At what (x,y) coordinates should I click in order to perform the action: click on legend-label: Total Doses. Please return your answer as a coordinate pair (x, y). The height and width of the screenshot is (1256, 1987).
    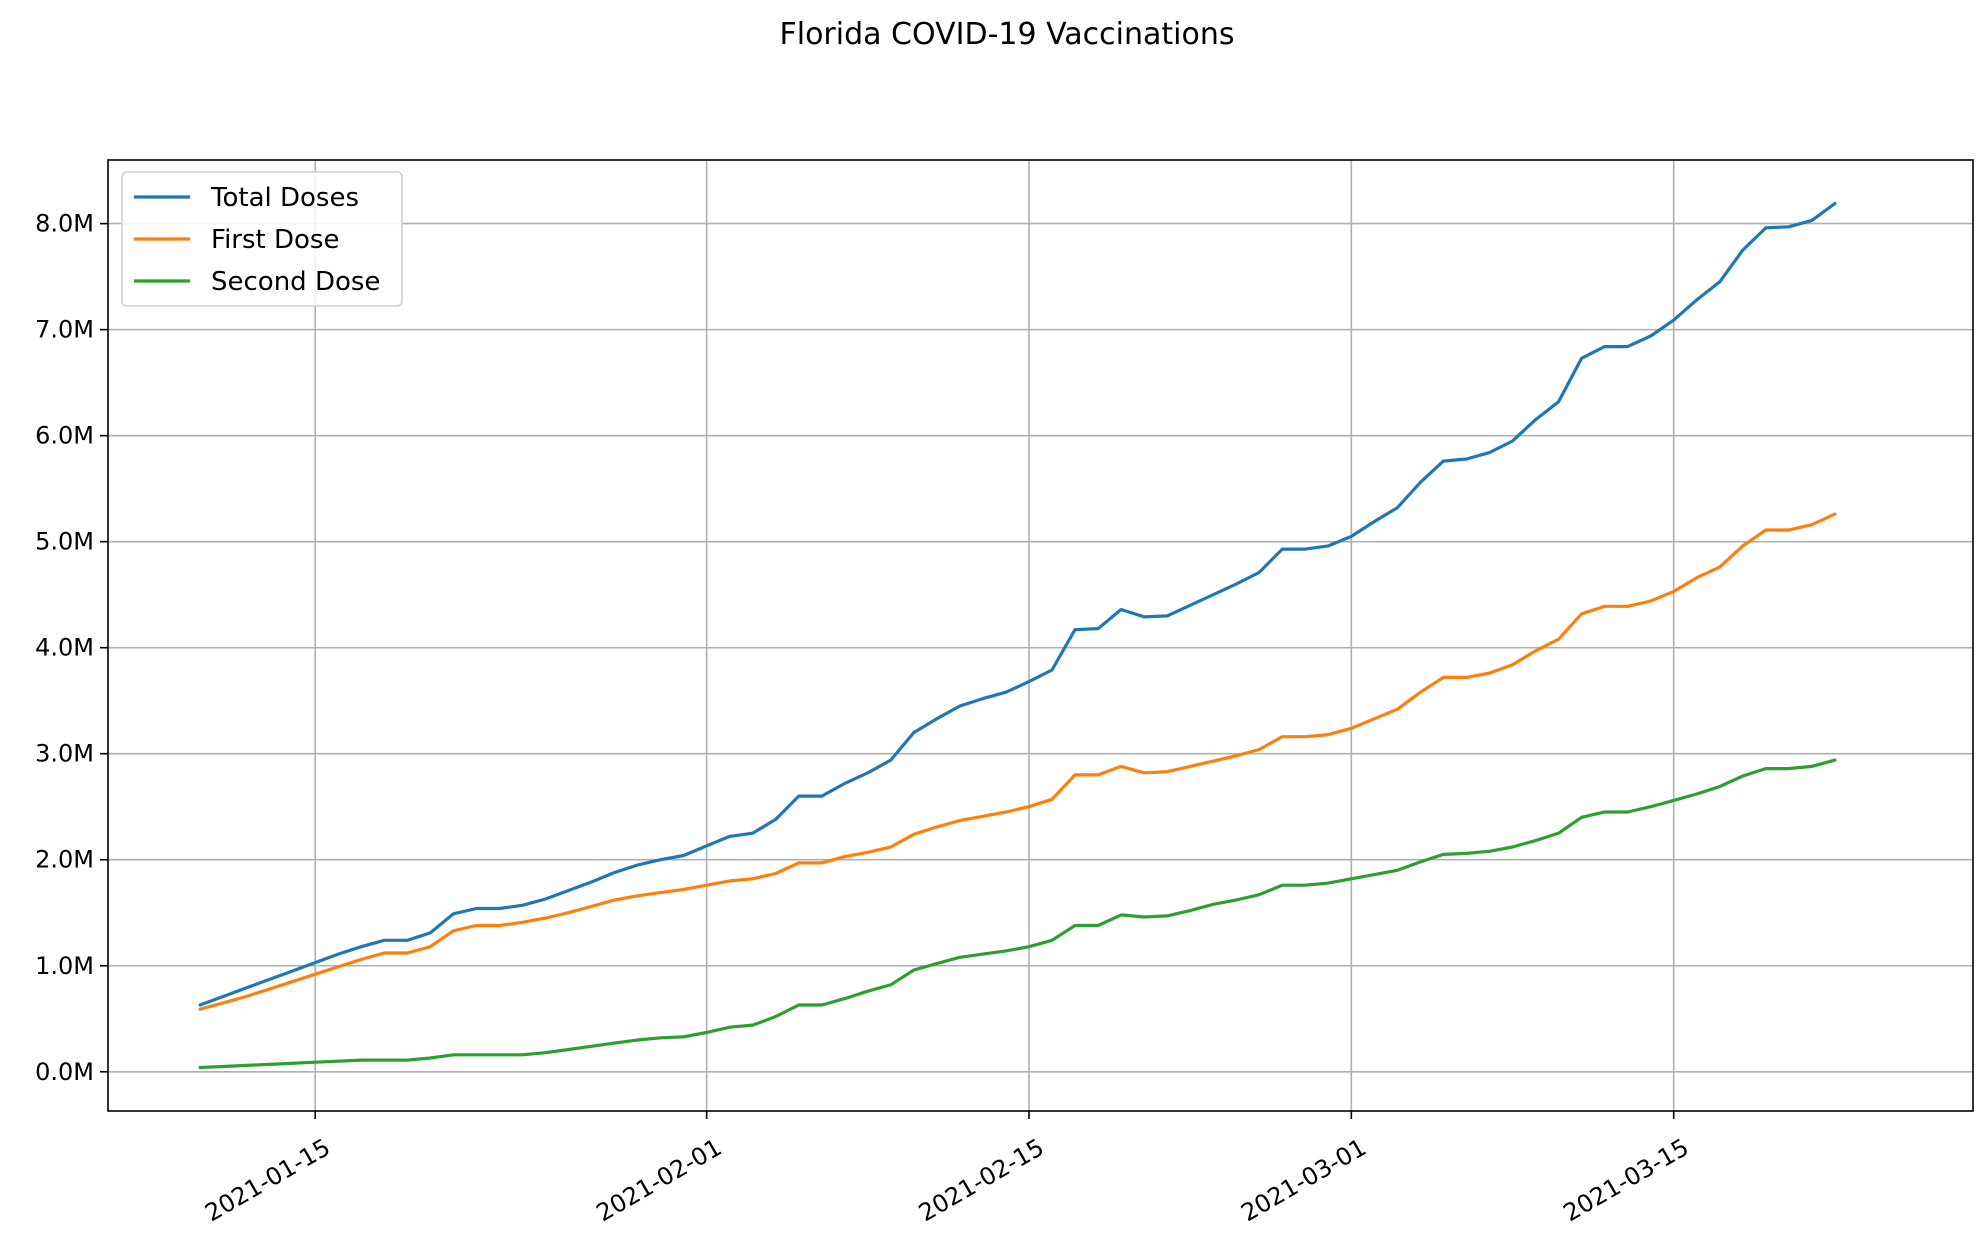
    Looking at the image, I should click on (284, 198).